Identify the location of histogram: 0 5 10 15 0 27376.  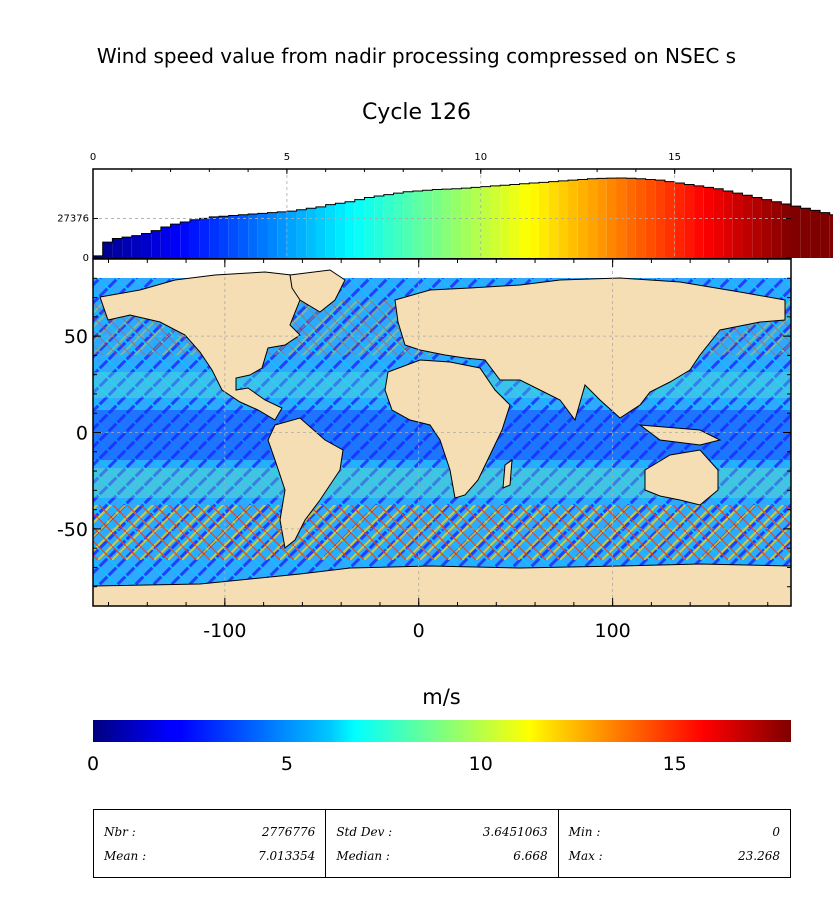
(445, 208).